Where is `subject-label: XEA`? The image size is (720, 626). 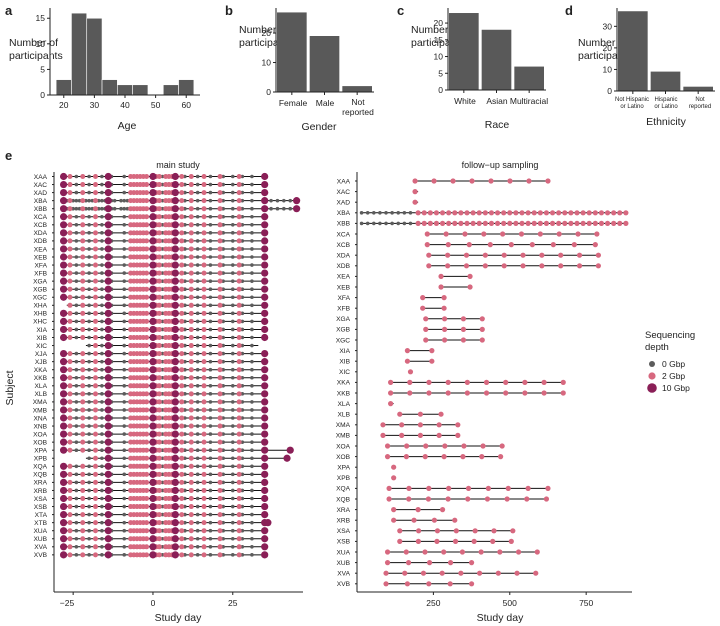
subject-label: XEA is located at coordinates (41, 249).